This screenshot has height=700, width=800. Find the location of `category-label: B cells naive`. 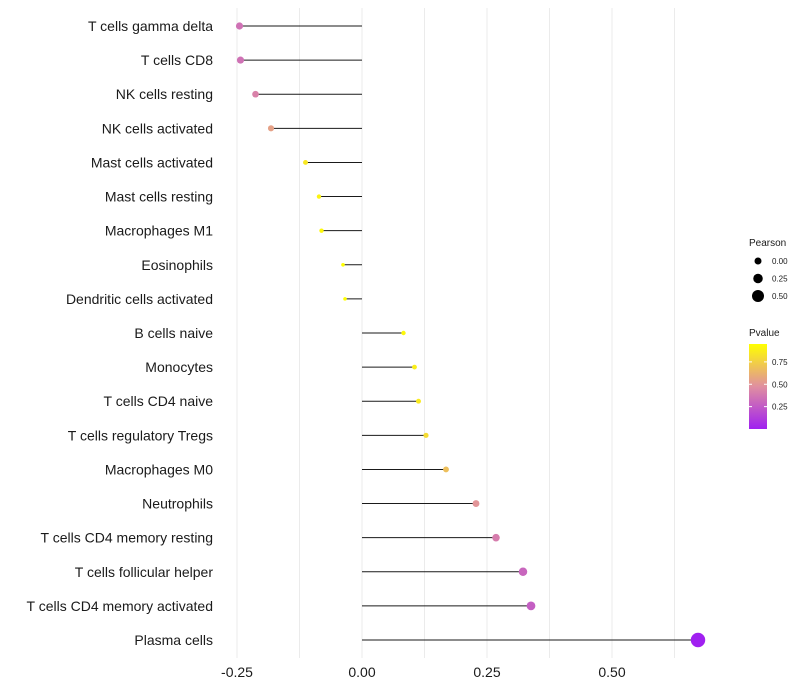

category-label: B cells naive is located at coordinates (173, 333).